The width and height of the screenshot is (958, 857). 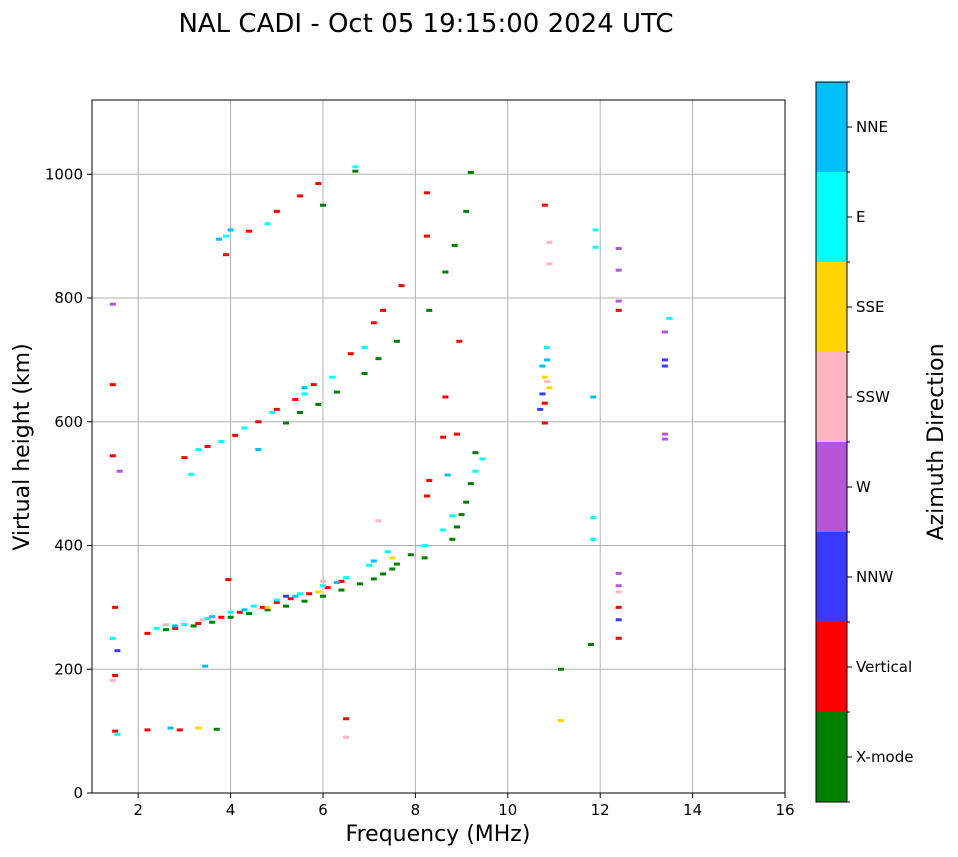 I want to click on y-tick-label: 600, so click(x=68, y=422).